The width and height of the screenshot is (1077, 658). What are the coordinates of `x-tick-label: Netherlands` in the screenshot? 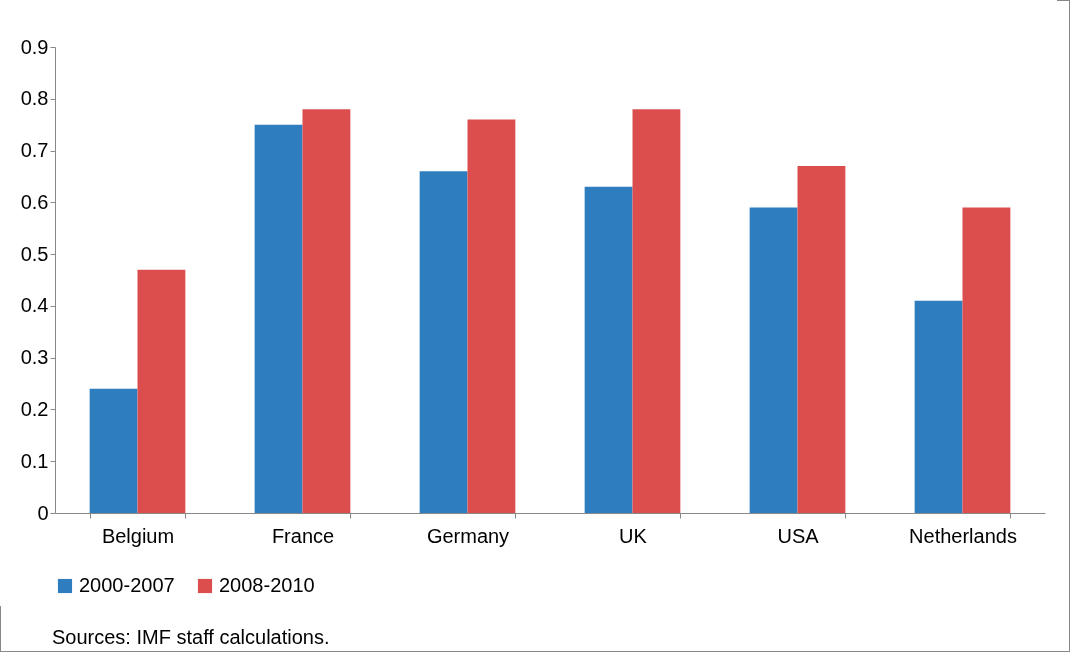 It's located at (963, 535).